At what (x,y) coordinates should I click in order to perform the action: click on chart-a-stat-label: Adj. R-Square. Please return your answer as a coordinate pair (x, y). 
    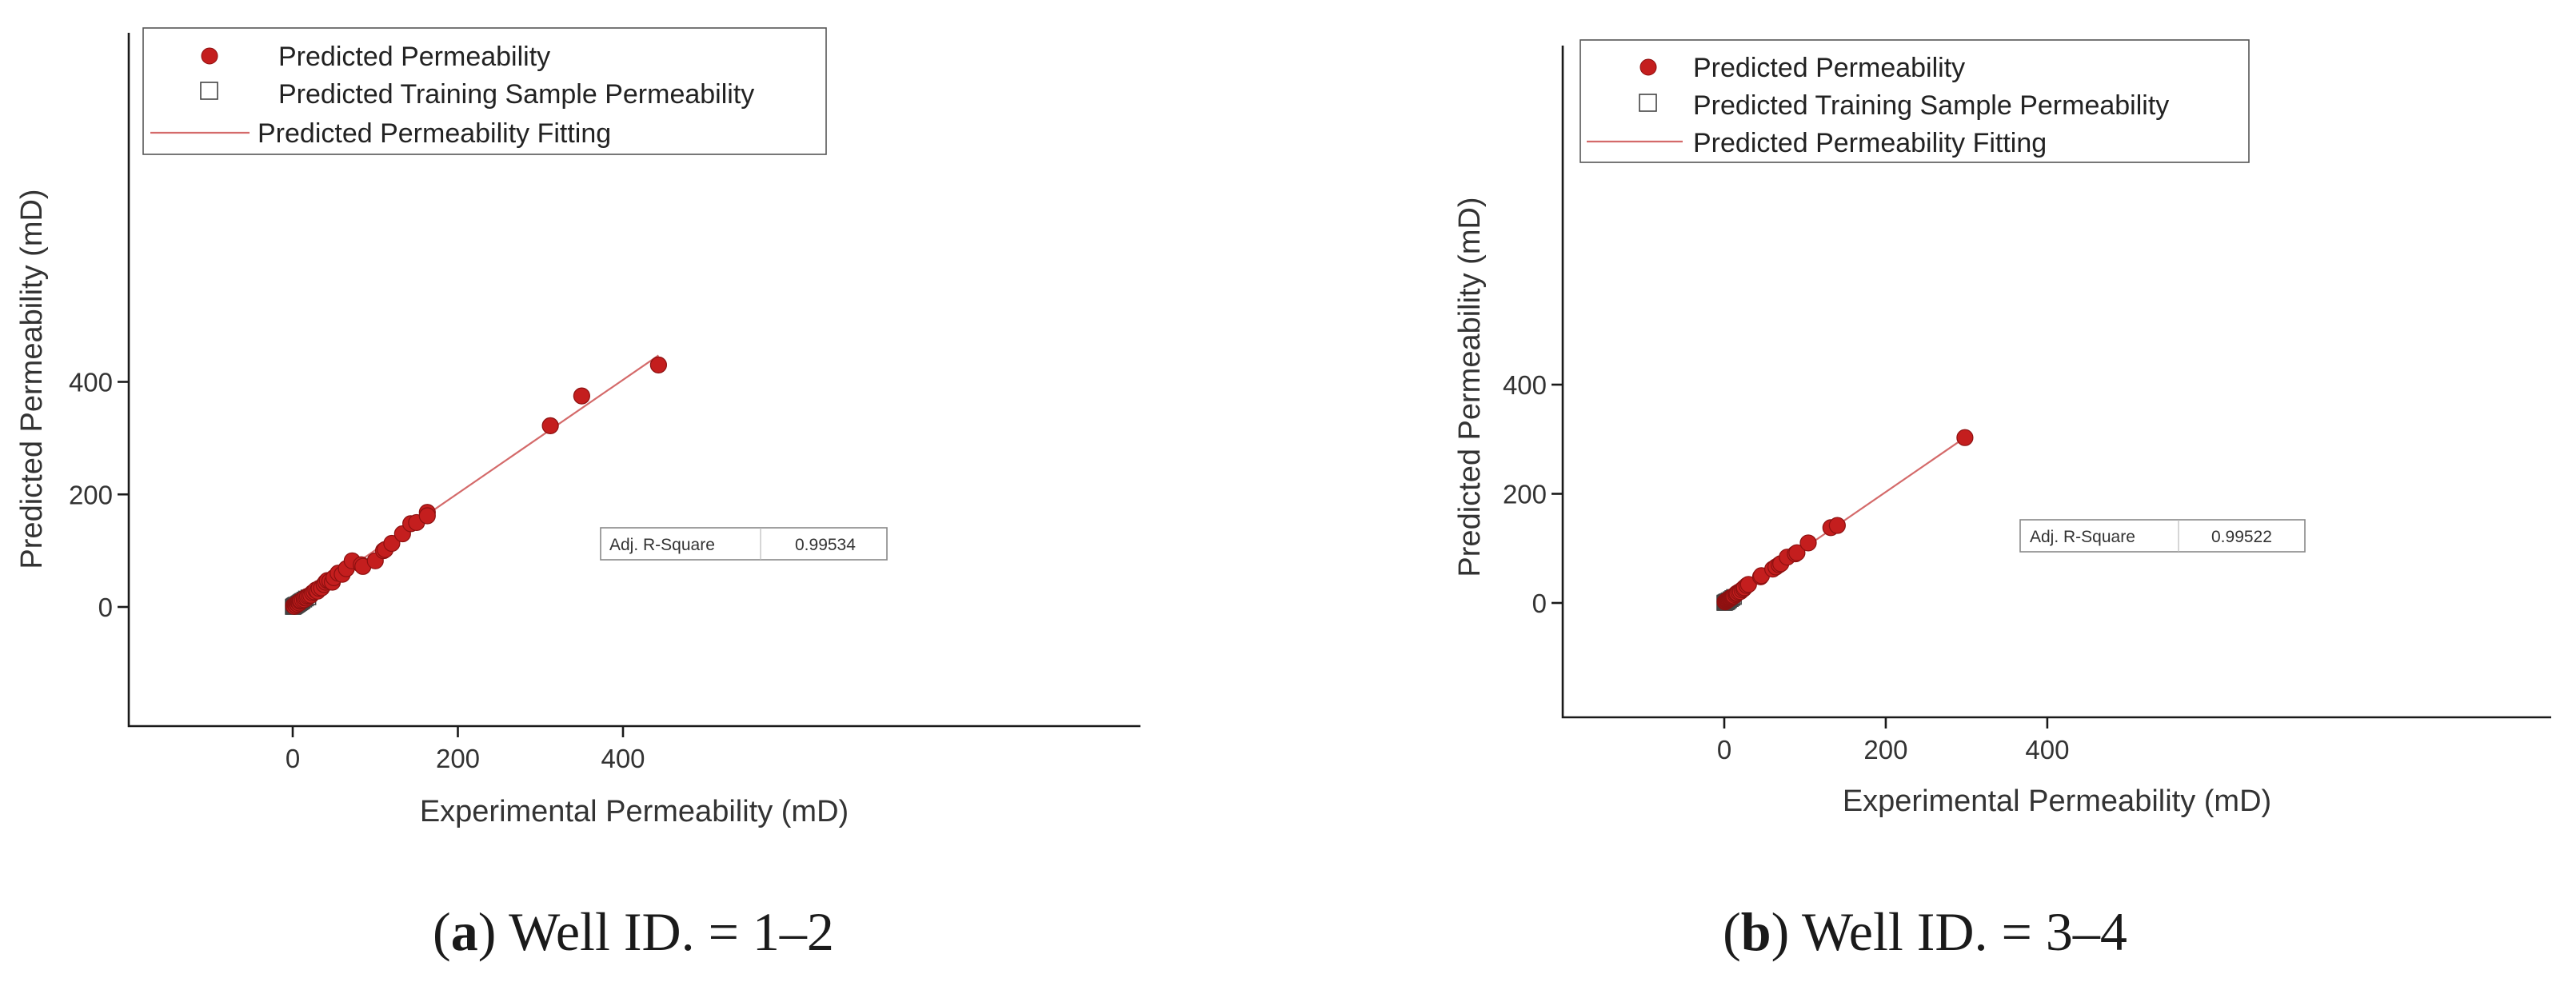
    Looking at the image, I should click on (662, 545).